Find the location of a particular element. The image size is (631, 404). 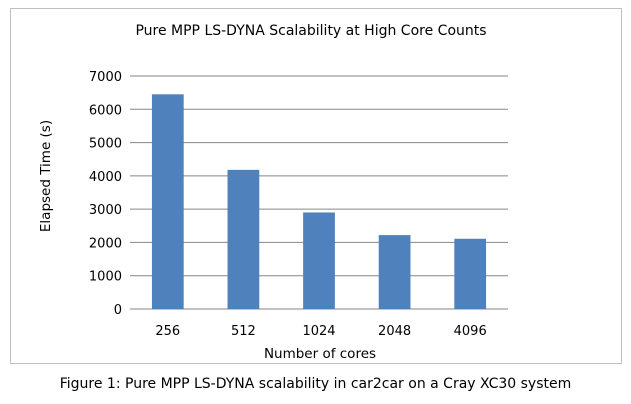

y-tick-labels: 0 1000 2000 3000 4000 5000 6000 7000 is located at coordinates (105, 194).